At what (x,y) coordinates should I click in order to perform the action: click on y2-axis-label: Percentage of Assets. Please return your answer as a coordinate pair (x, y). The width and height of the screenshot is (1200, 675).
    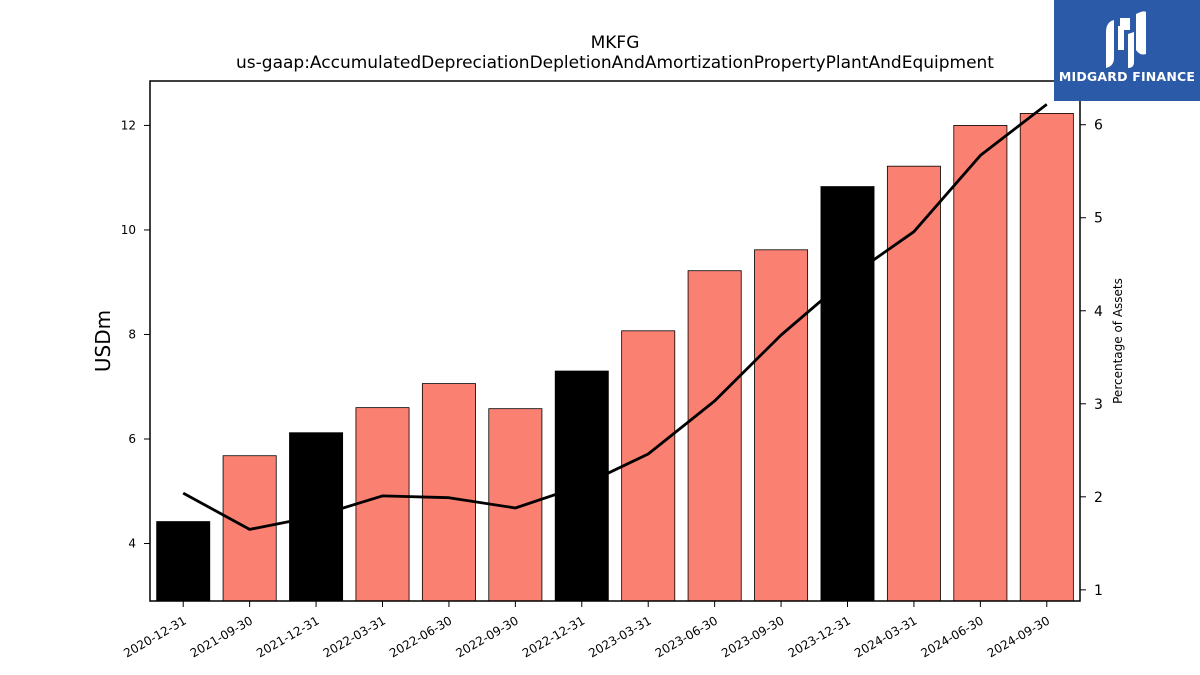
    Looking at the image, I should click on (1118, 341).